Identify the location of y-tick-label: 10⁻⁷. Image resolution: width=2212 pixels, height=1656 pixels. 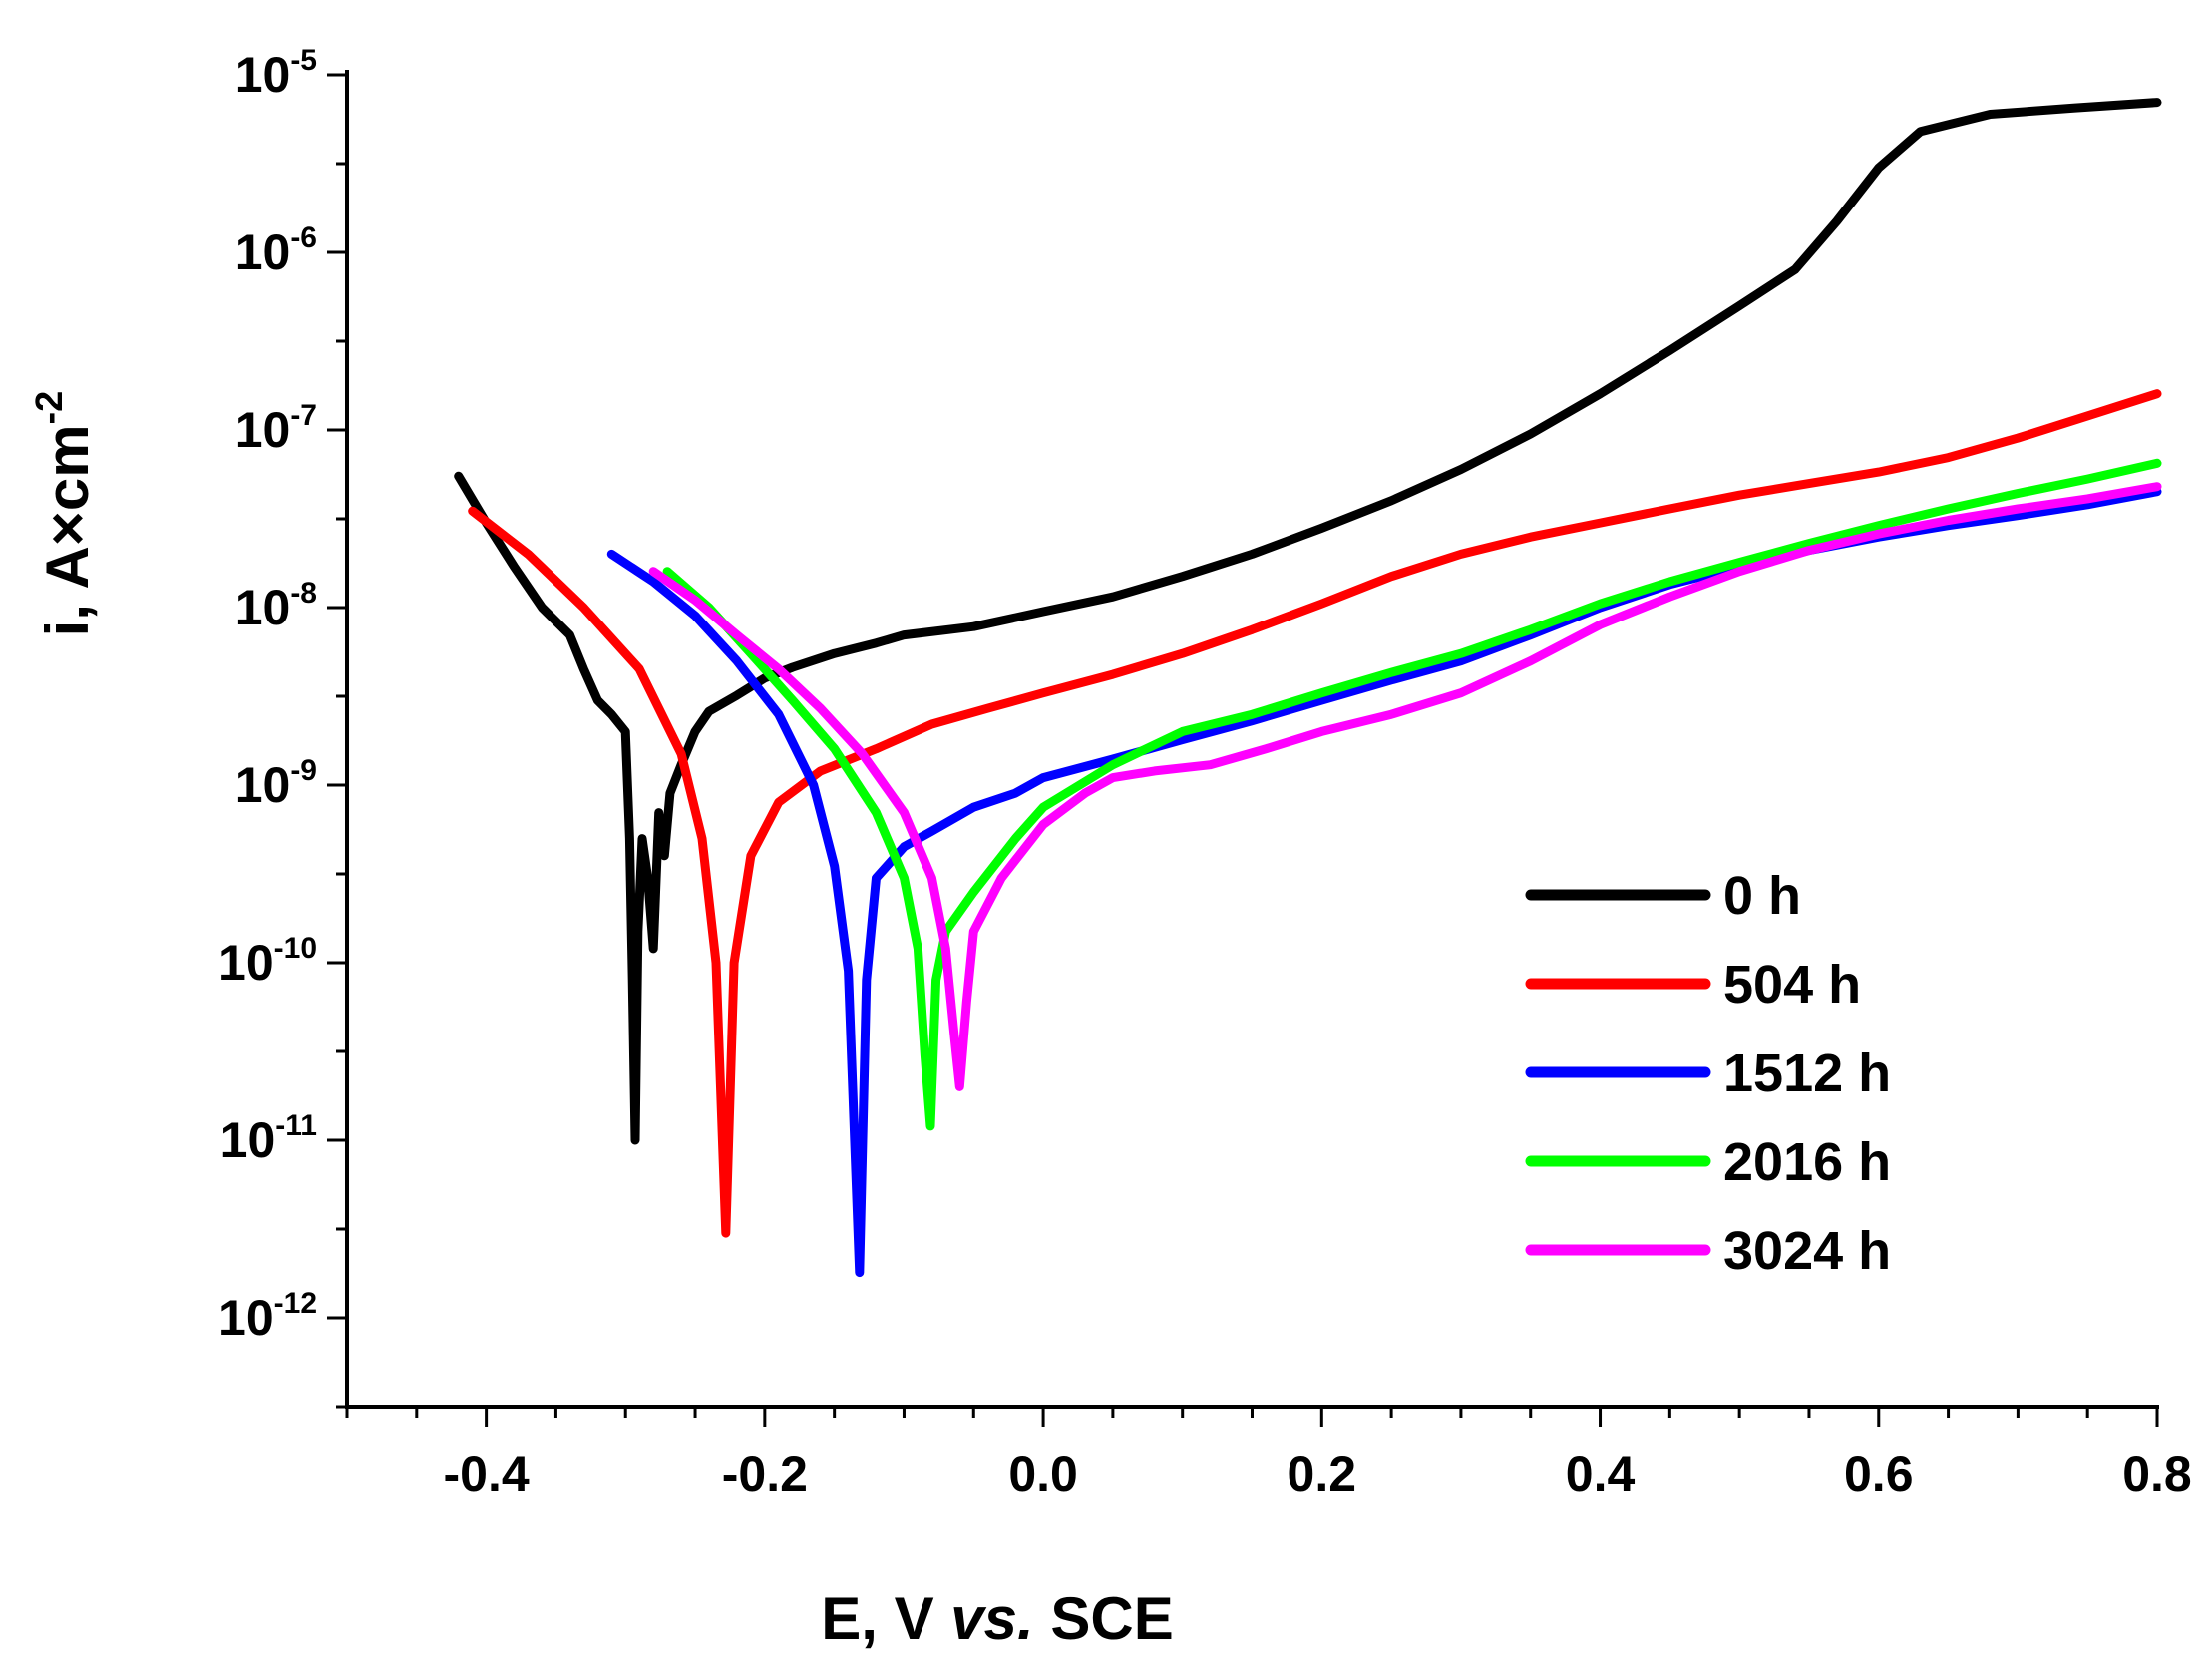
(276, 429).